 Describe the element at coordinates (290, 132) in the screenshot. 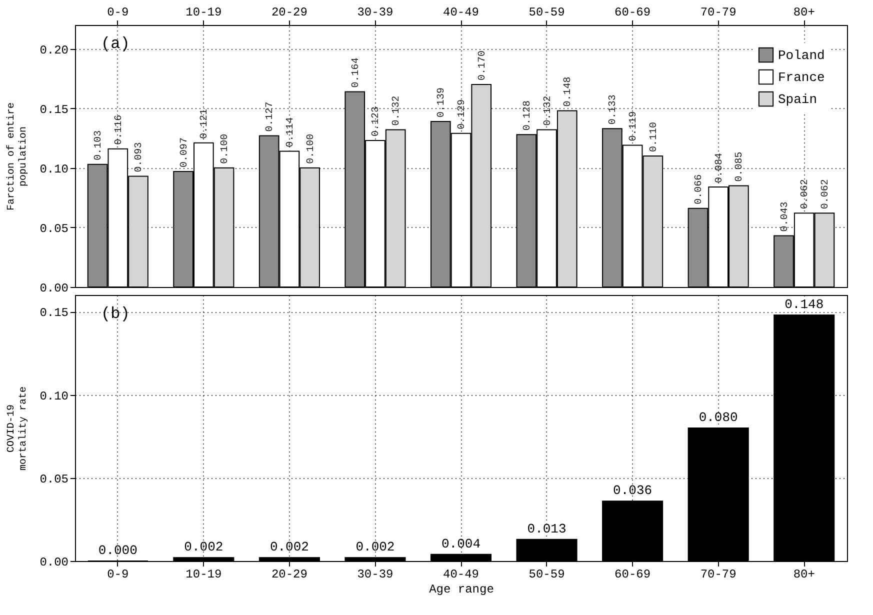

I see `data-label: 0.114` at that location.